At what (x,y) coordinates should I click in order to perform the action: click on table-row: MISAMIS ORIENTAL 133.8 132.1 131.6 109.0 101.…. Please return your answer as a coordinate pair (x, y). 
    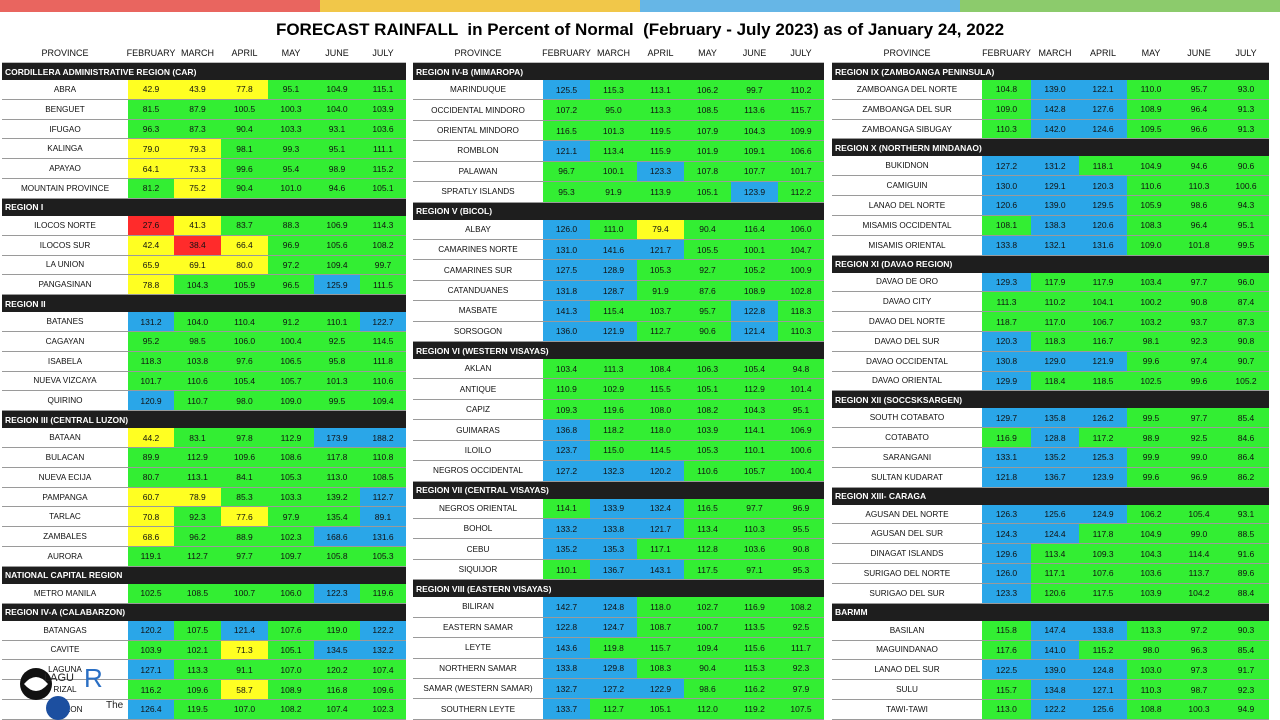
    Looking at the image, I should click on (1050, 245).